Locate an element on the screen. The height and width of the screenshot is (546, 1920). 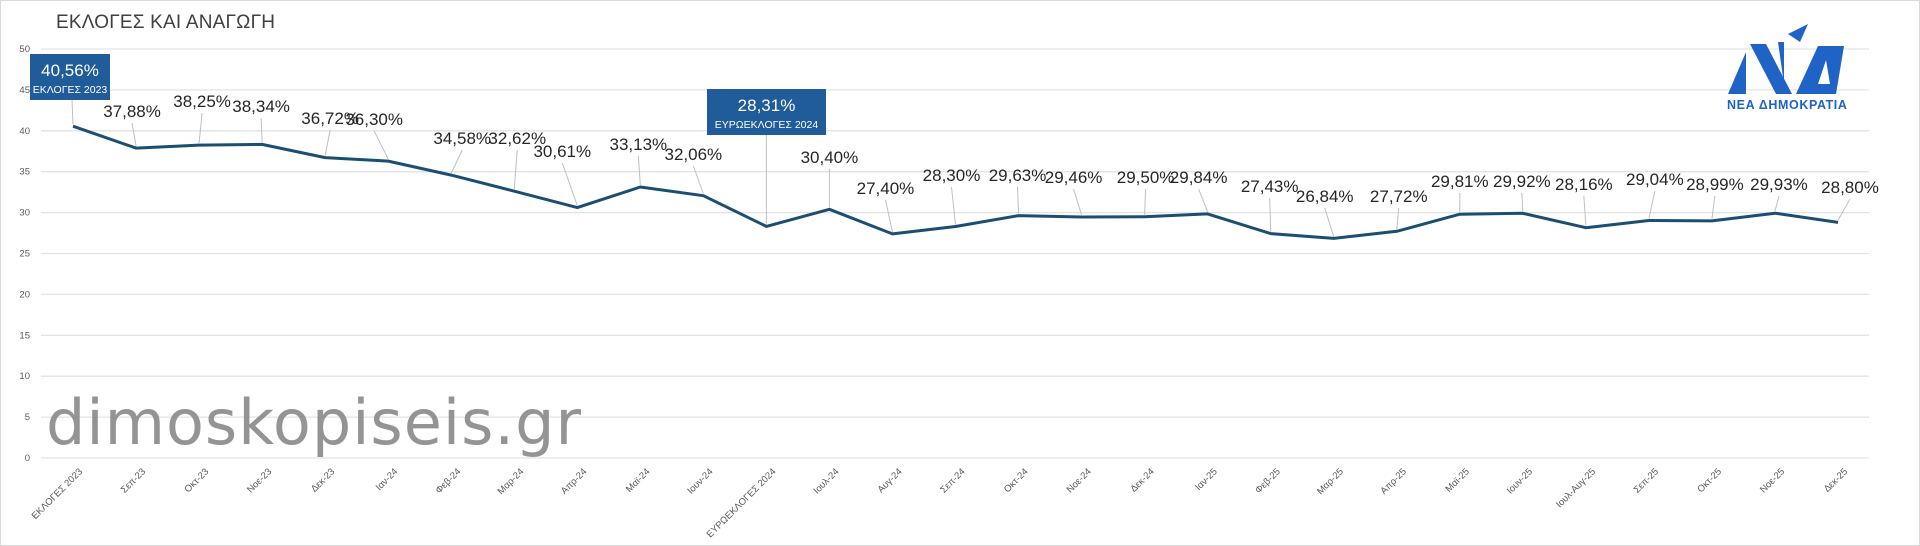
data-label: 38,25% is located at coordinates (202, 101).